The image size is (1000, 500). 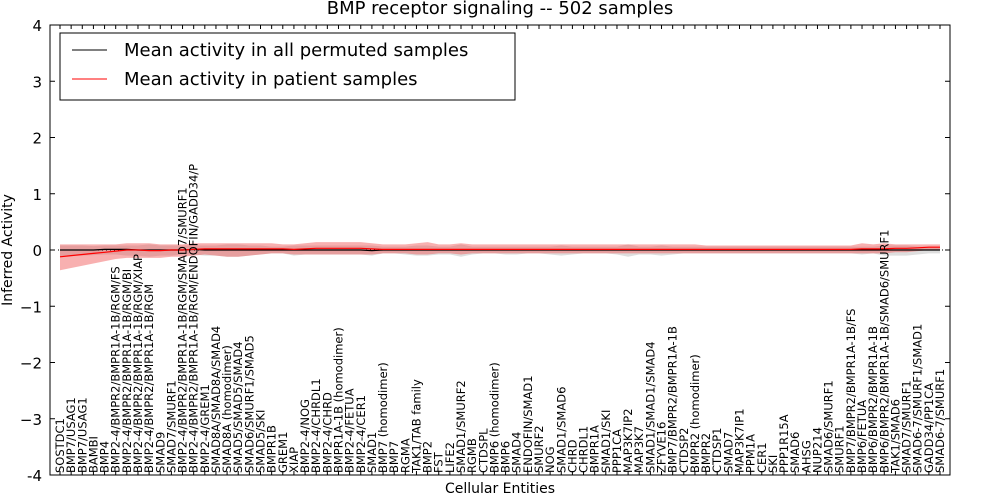 What do you see at coordinates (31, 364) in the screenshot?
I see `y-tick-label: −2` at bounding box center [31, 364].